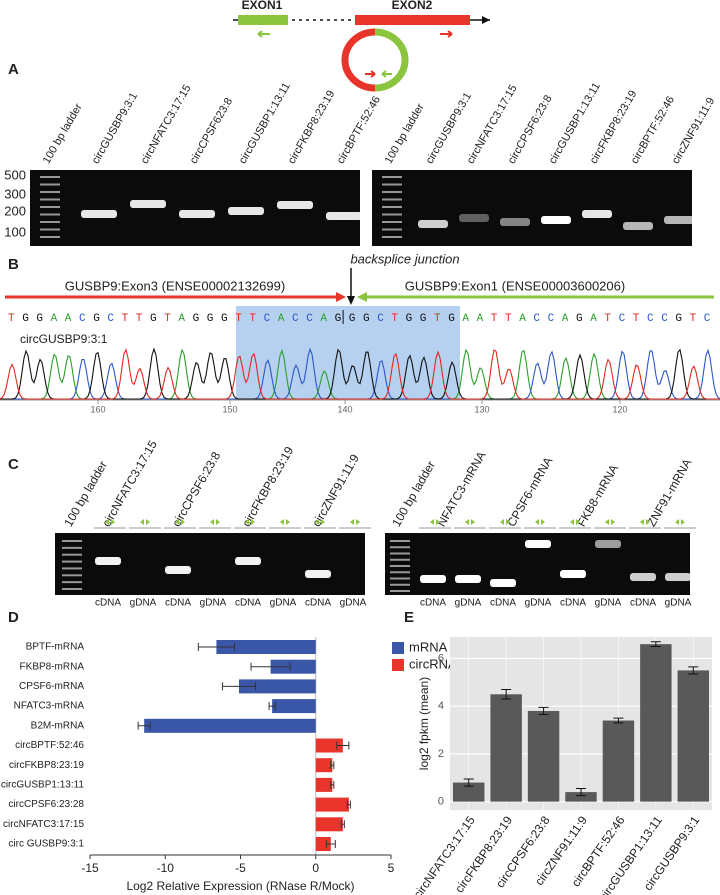 The height and width of the screenshot is (895, 720). I want to click on x-tick-label: 5, so click(391, 868).